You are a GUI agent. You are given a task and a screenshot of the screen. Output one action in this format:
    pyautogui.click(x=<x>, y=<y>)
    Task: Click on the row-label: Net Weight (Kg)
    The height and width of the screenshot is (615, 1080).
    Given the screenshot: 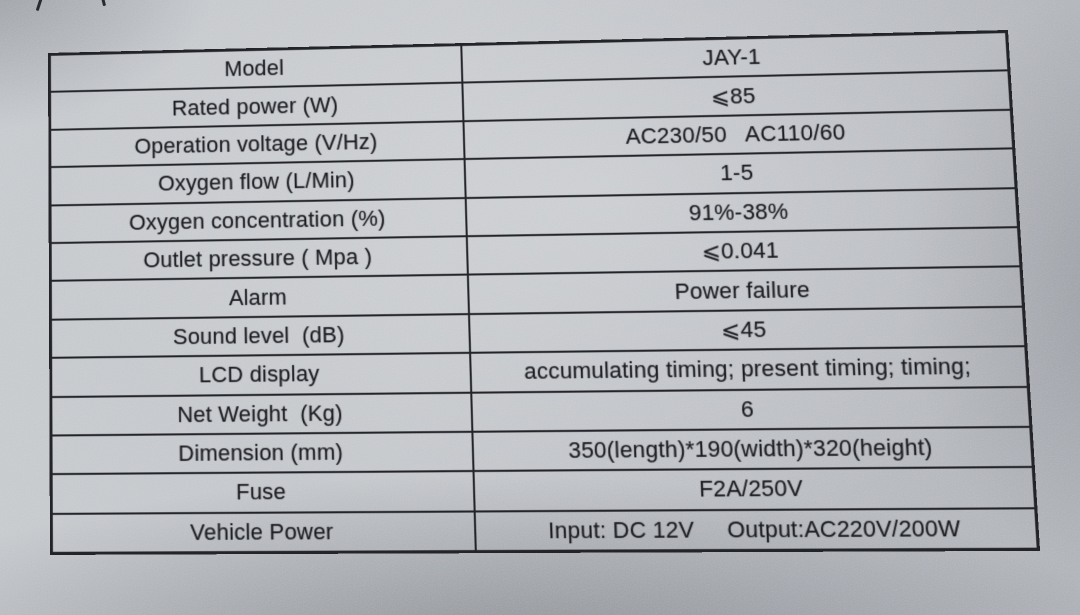 What is the action you would take?
    pyautogui.click(x=263, y=414)
    